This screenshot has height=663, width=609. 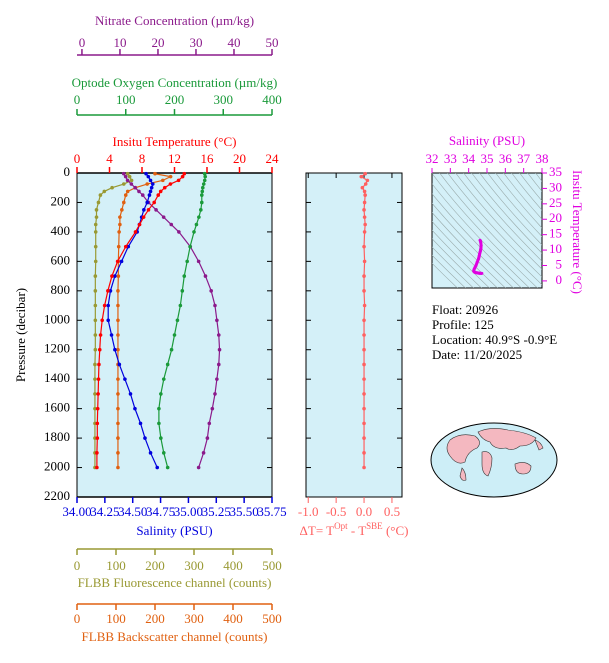 What do you see at coordinates (555, 171) in the screenshot?
I see `y-tick-label: 35` at bounding box center [555, 171].